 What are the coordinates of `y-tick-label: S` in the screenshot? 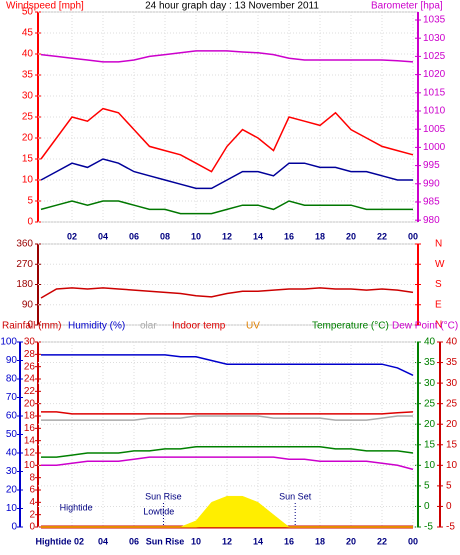 It's located at (438, 284).